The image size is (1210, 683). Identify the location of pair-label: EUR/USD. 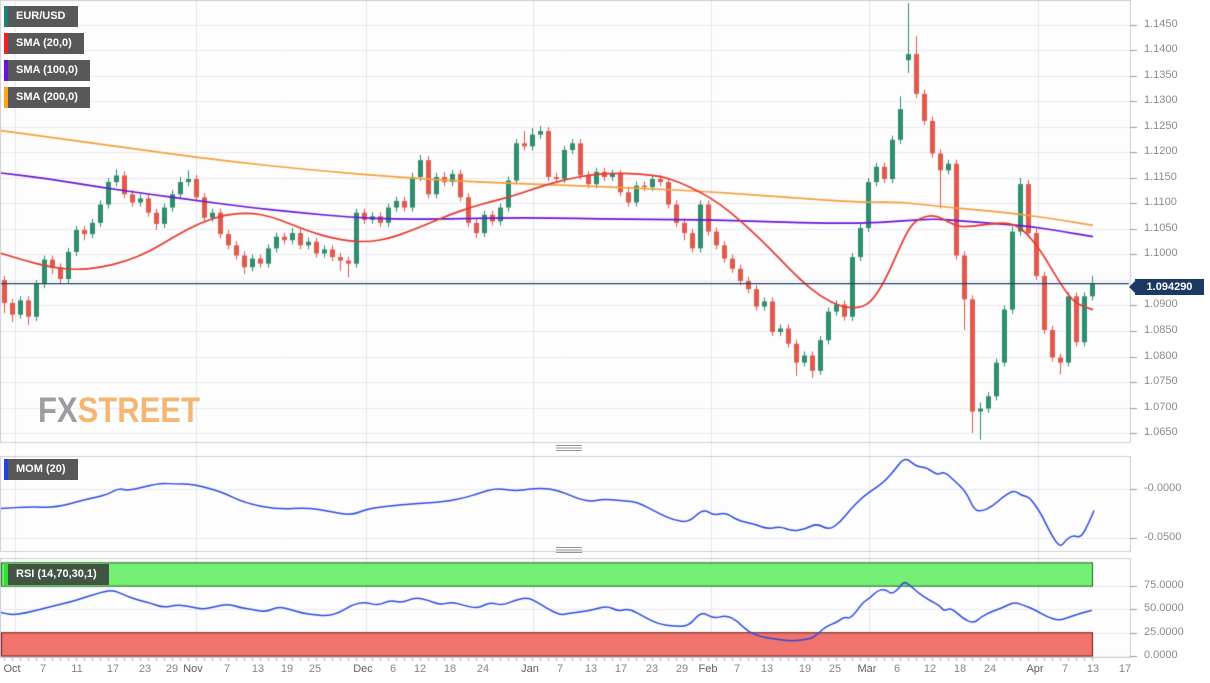
(41, 16).